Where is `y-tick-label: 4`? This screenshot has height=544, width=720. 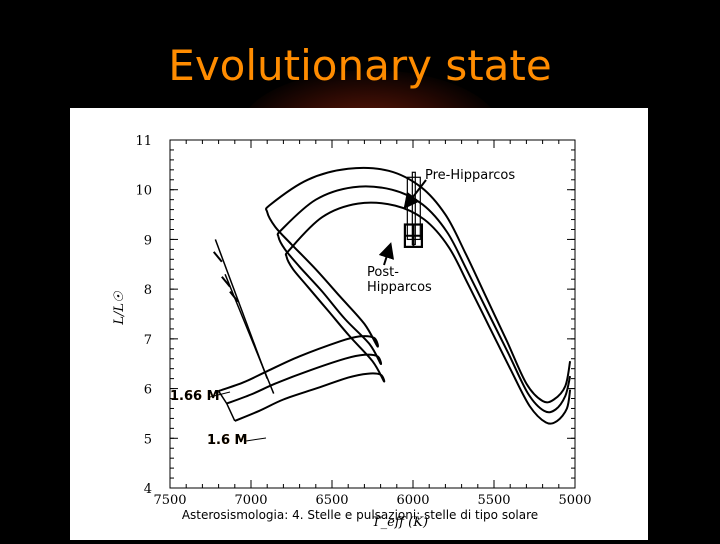
y-tick-label: 4 is located at coordinates (148, 489).